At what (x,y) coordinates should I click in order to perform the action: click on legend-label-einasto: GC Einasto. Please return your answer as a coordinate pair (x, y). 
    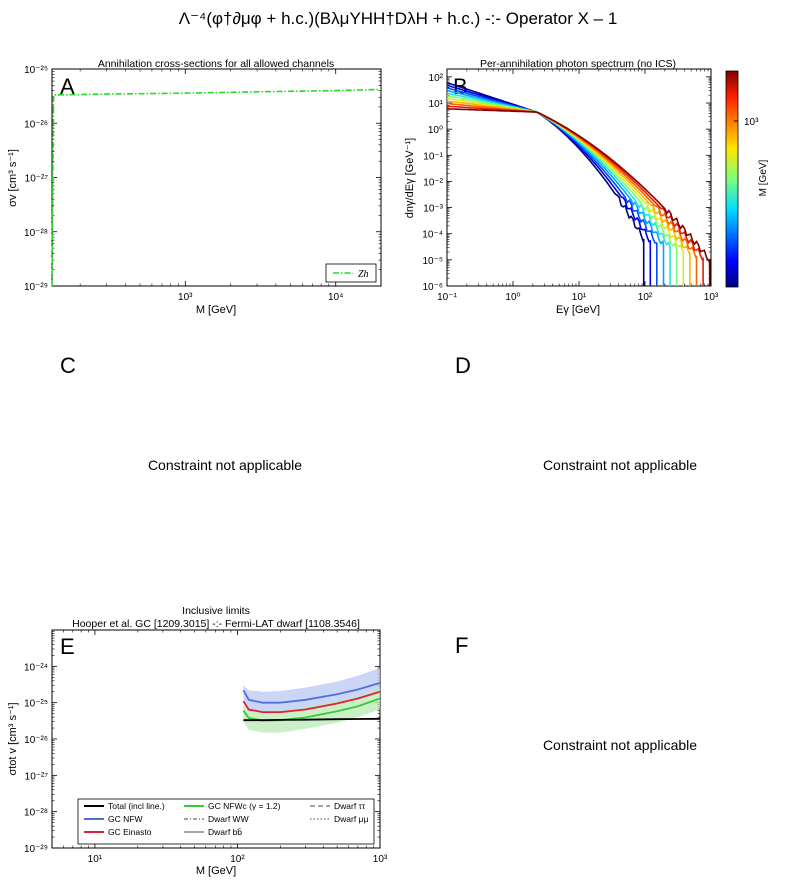
    Looking at the image, I should click on (130, 832).